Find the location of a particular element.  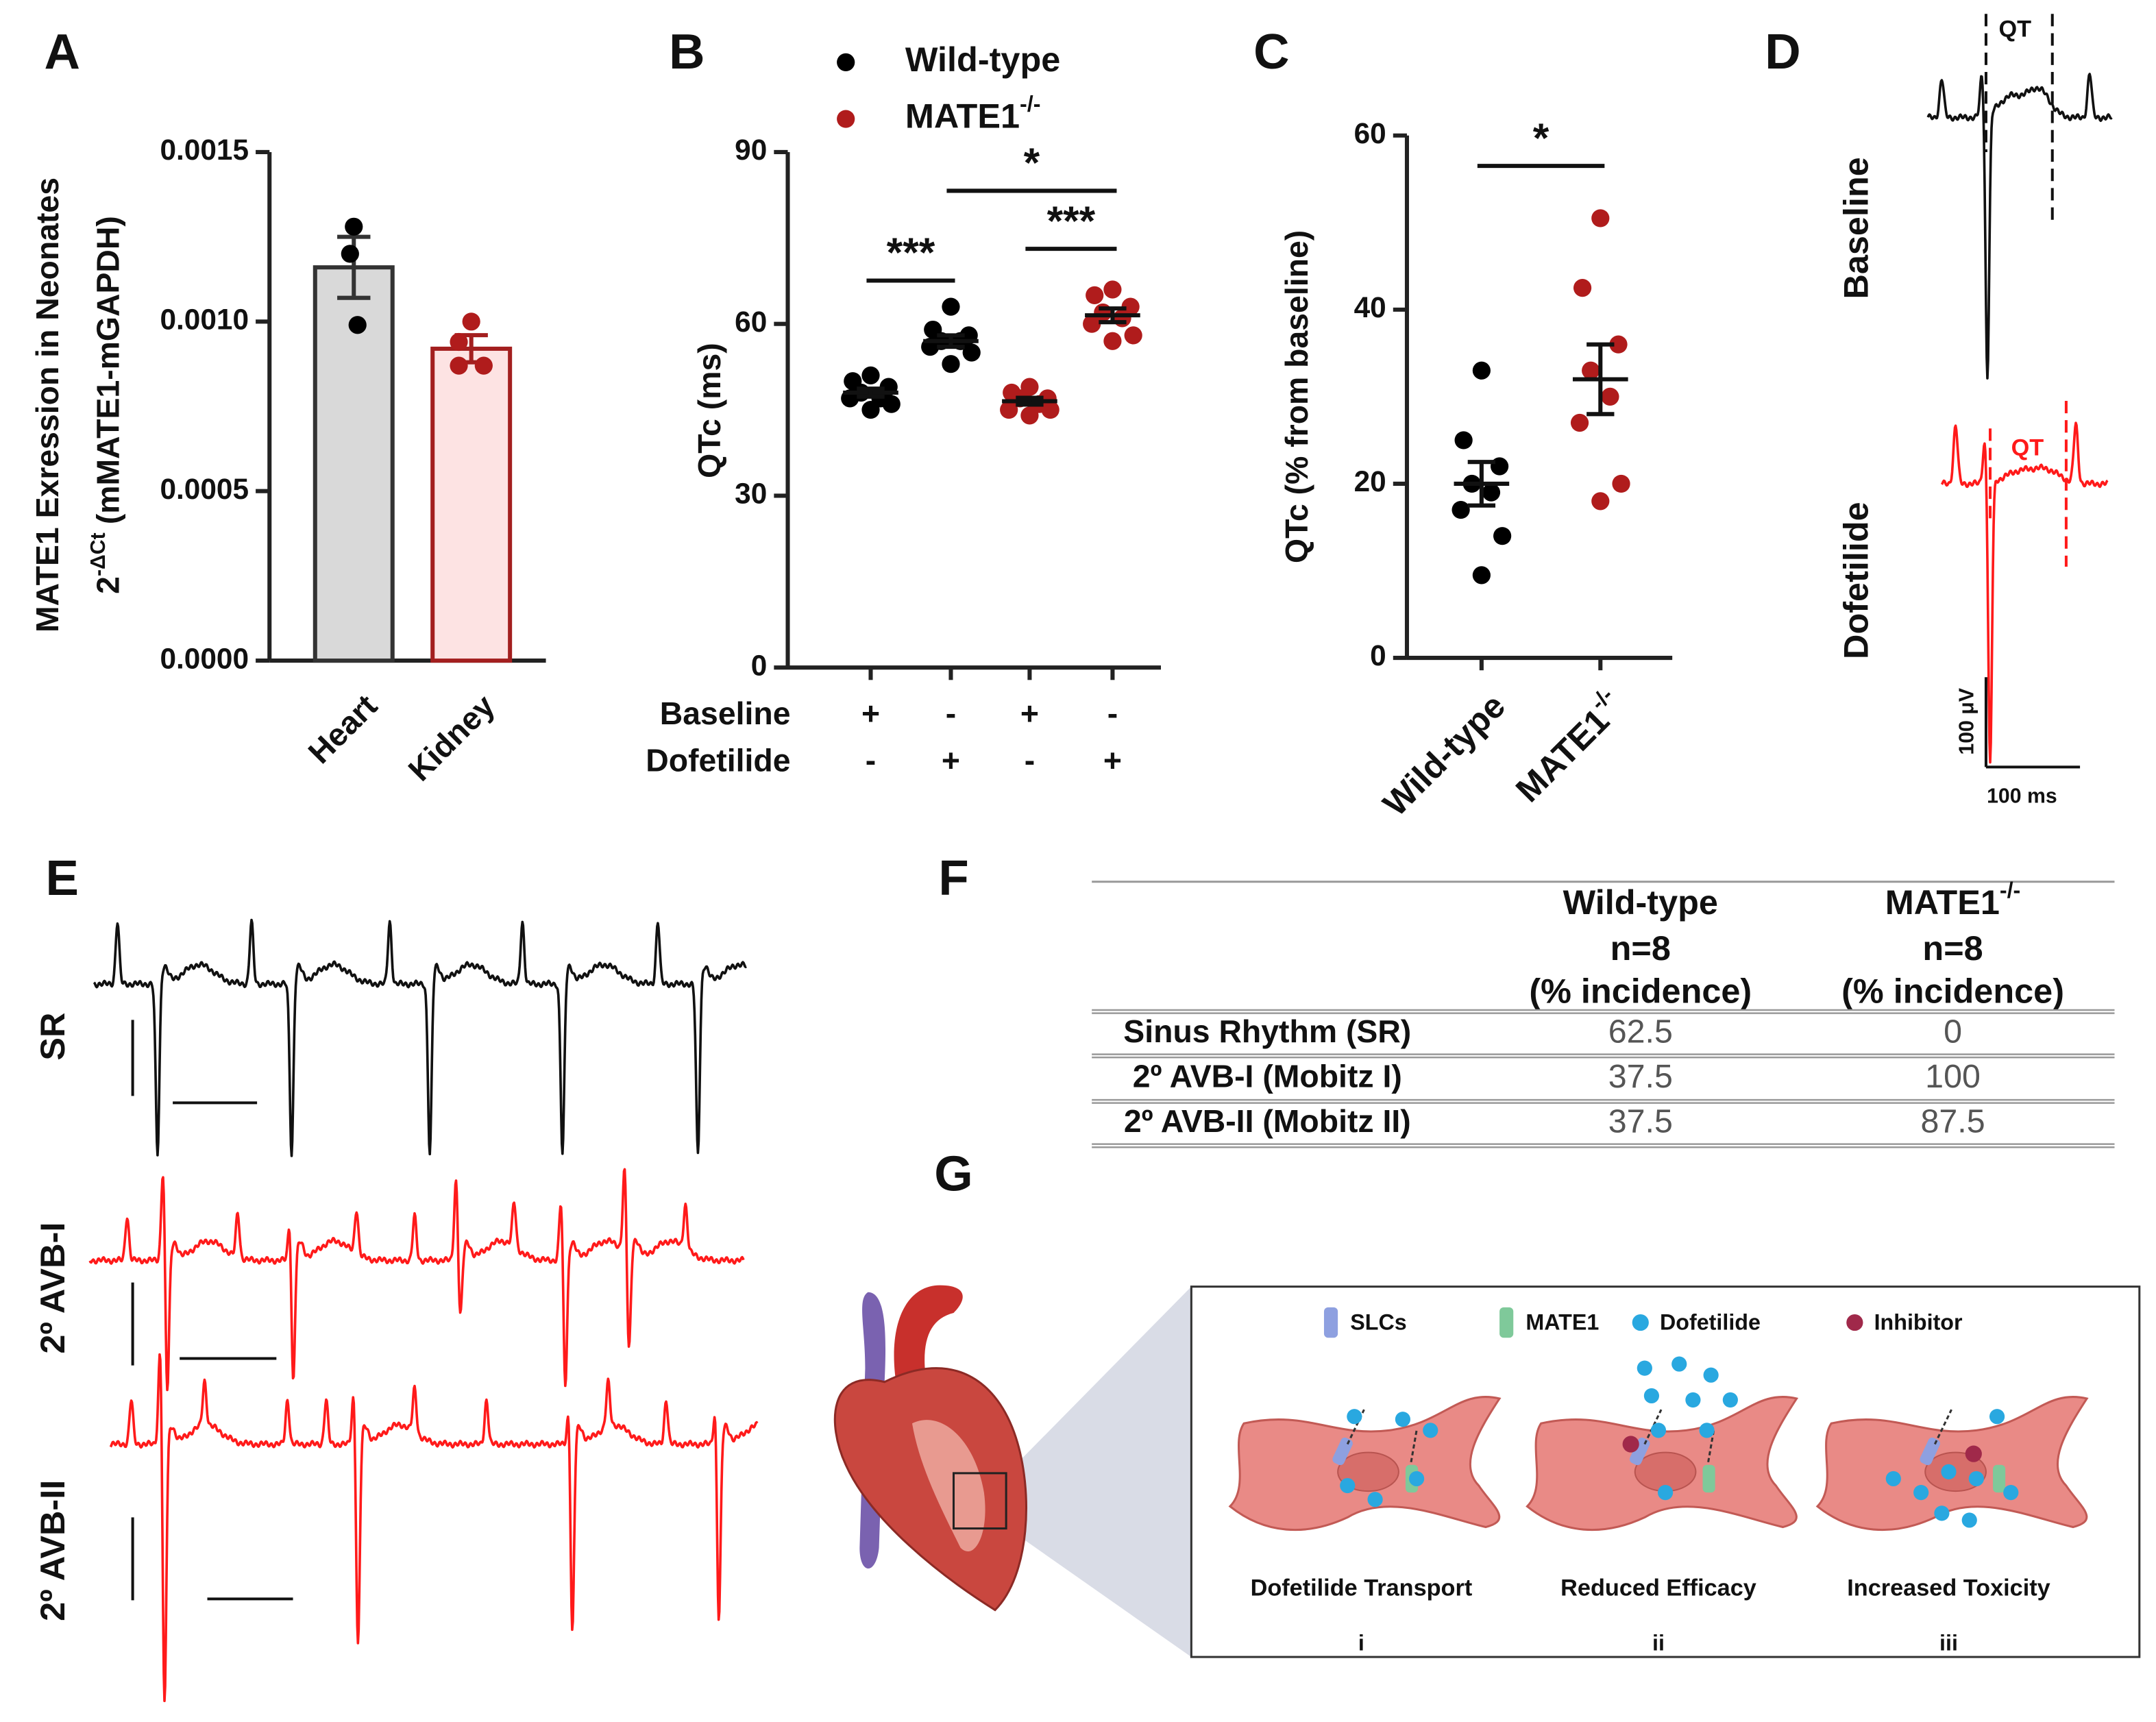

panel-label: C is located at coordinates (1271, 51).